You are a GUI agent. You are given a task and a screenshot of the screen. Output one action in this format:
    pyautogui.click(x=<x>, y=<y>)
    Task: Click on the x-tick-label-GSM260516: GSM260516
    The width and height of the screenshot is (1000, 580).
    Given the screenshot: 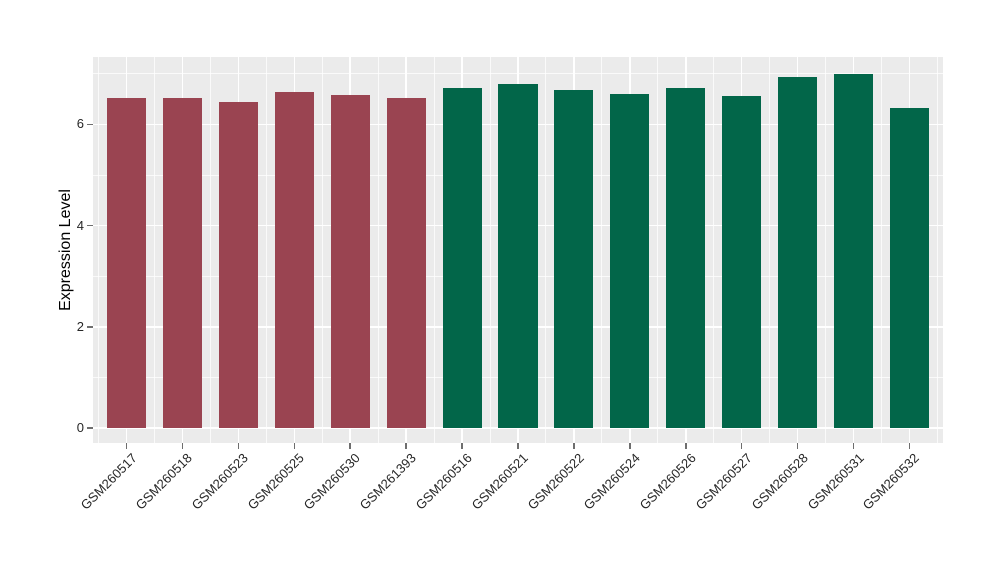 What is the action you would take?
    pyautogui.click(x=443, y=481)
    